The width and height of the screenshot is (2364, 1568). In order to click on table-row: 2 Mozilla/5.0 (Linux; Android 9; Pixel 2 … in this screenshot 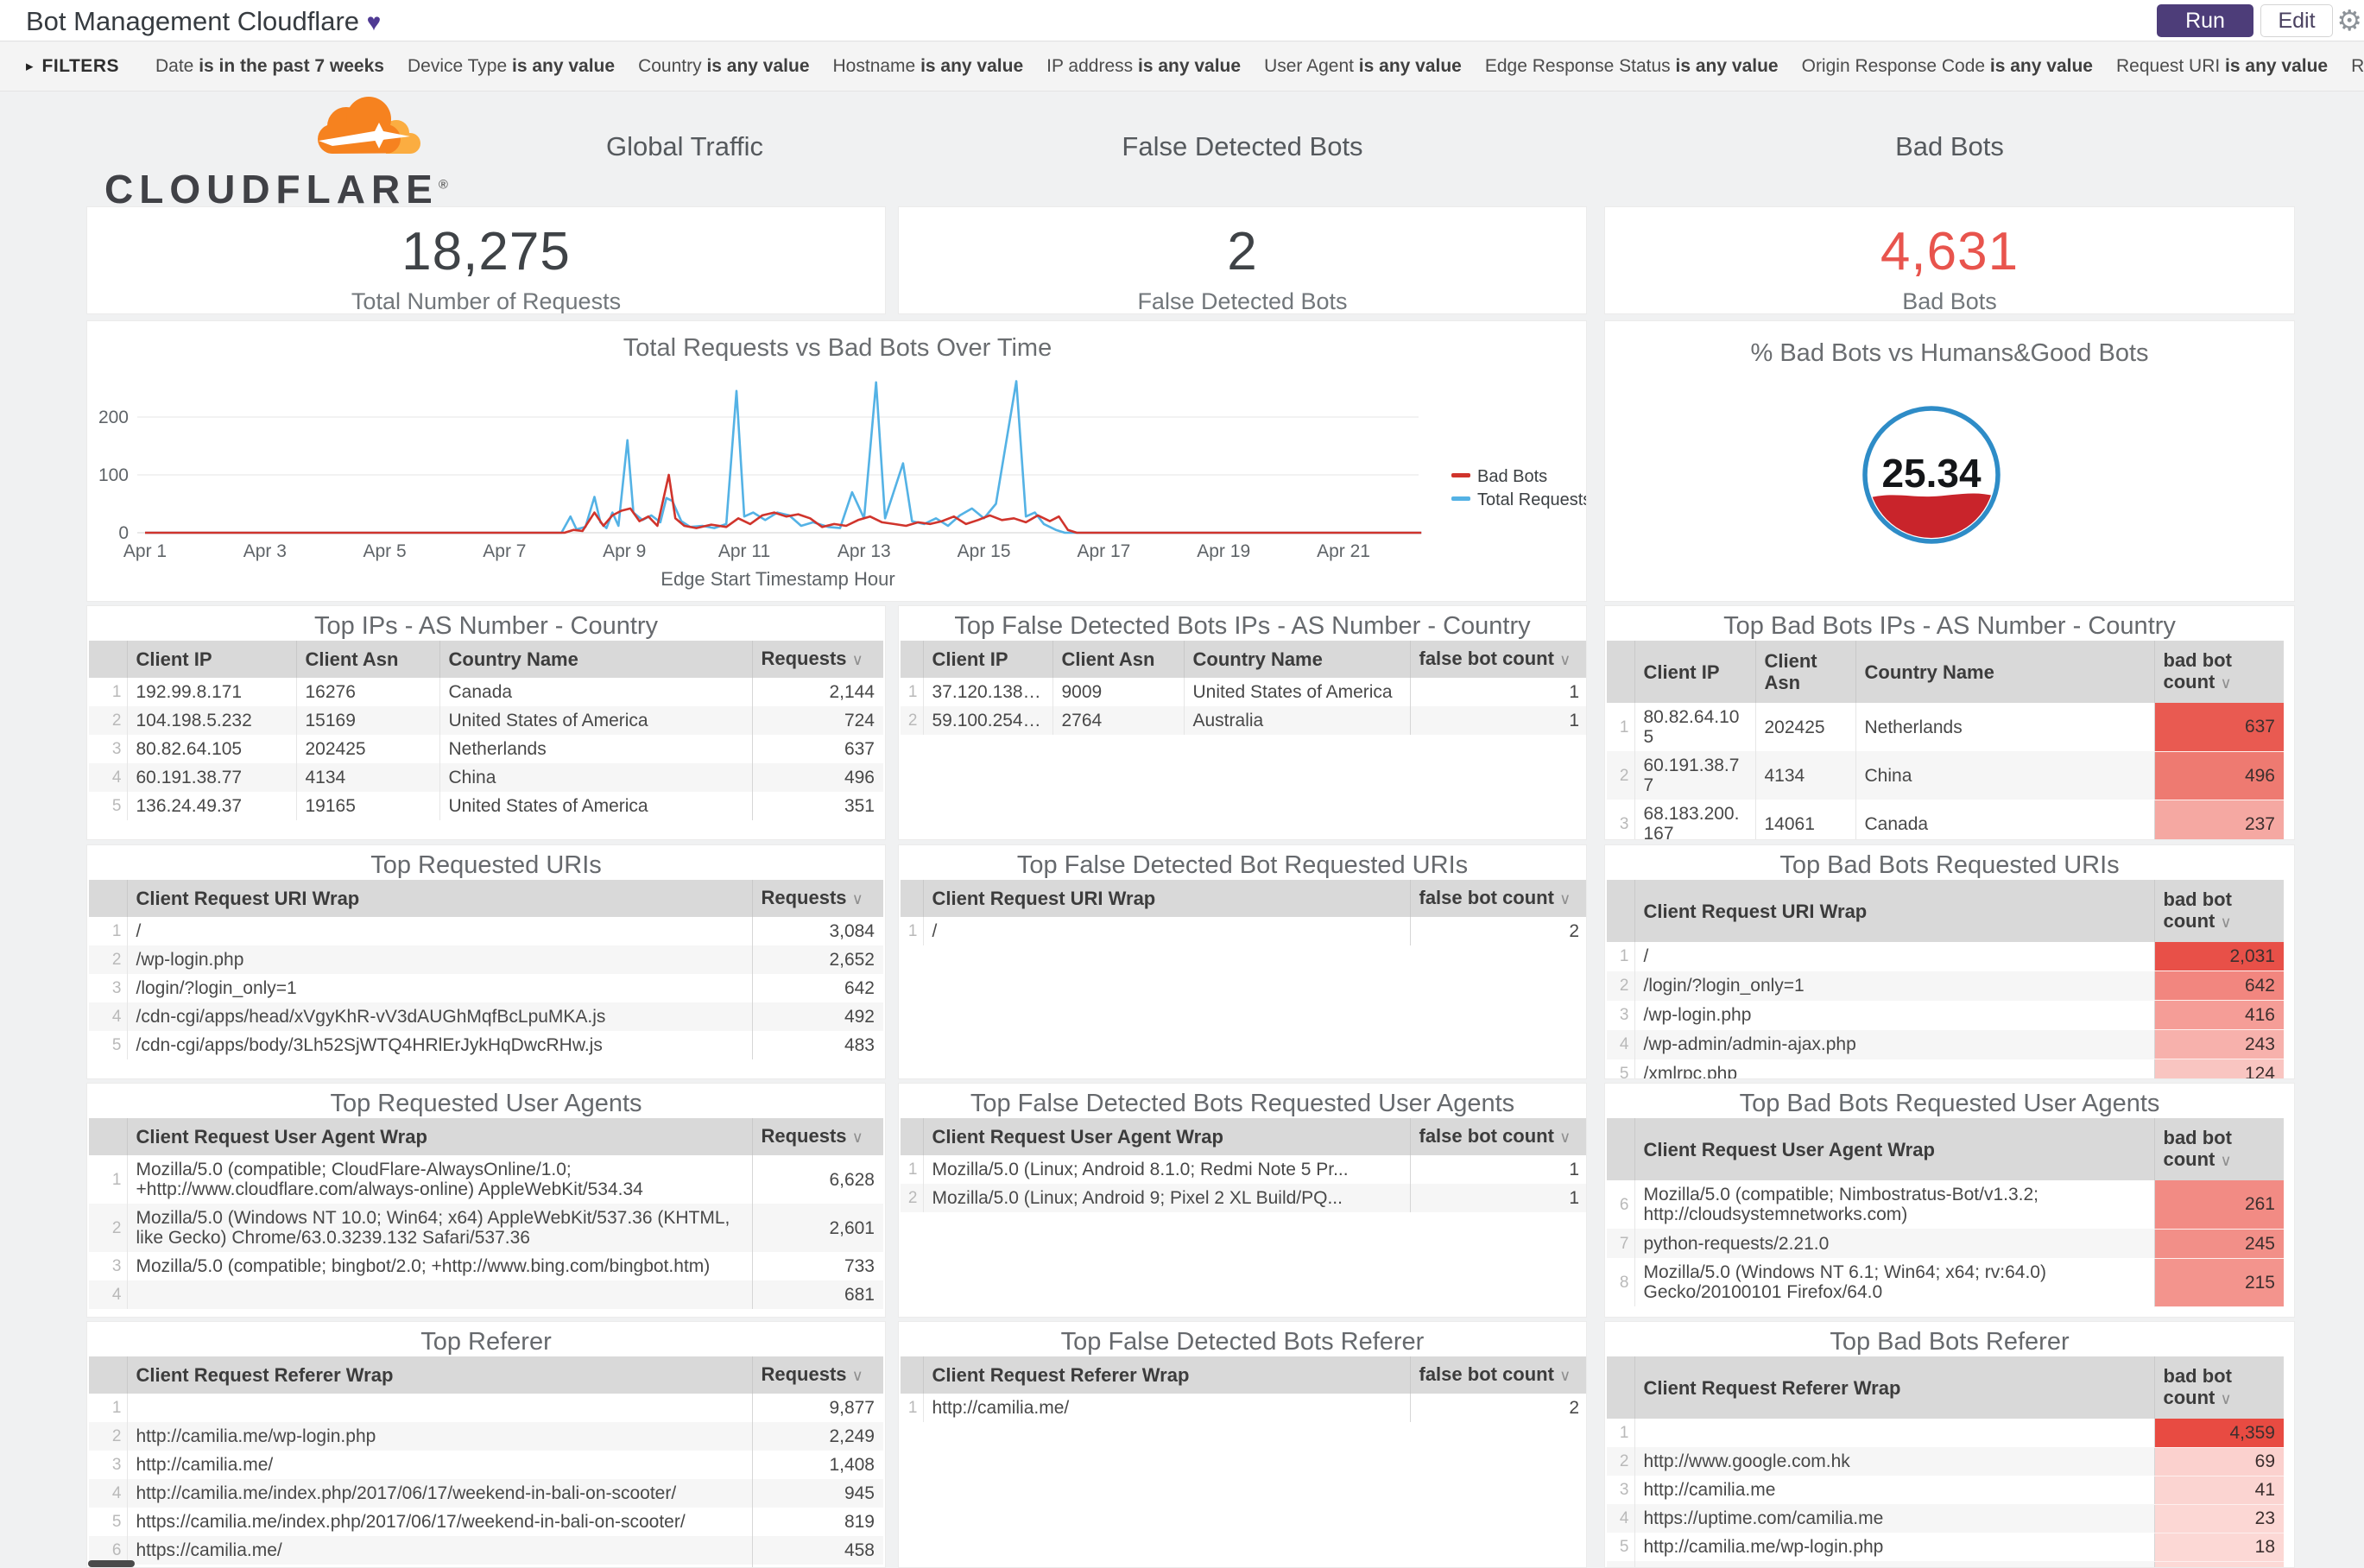, I will do `click(1243, 1198)`.